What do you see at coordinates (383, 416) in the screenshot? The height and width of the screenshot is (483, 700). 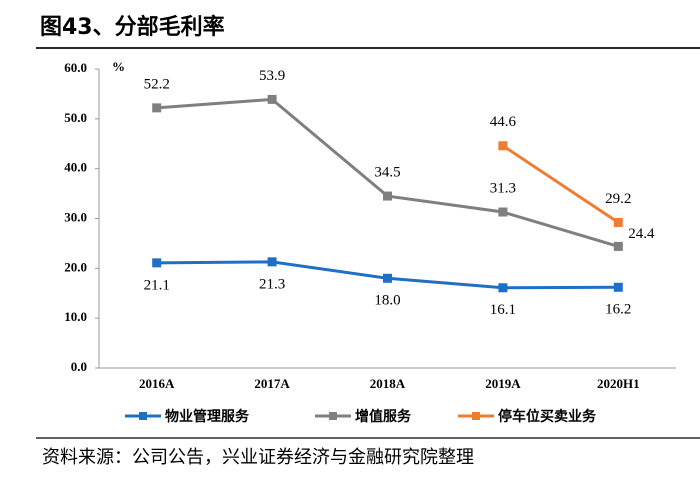 I see `legend-label: 增值服务` at bounding box center [383, 416].